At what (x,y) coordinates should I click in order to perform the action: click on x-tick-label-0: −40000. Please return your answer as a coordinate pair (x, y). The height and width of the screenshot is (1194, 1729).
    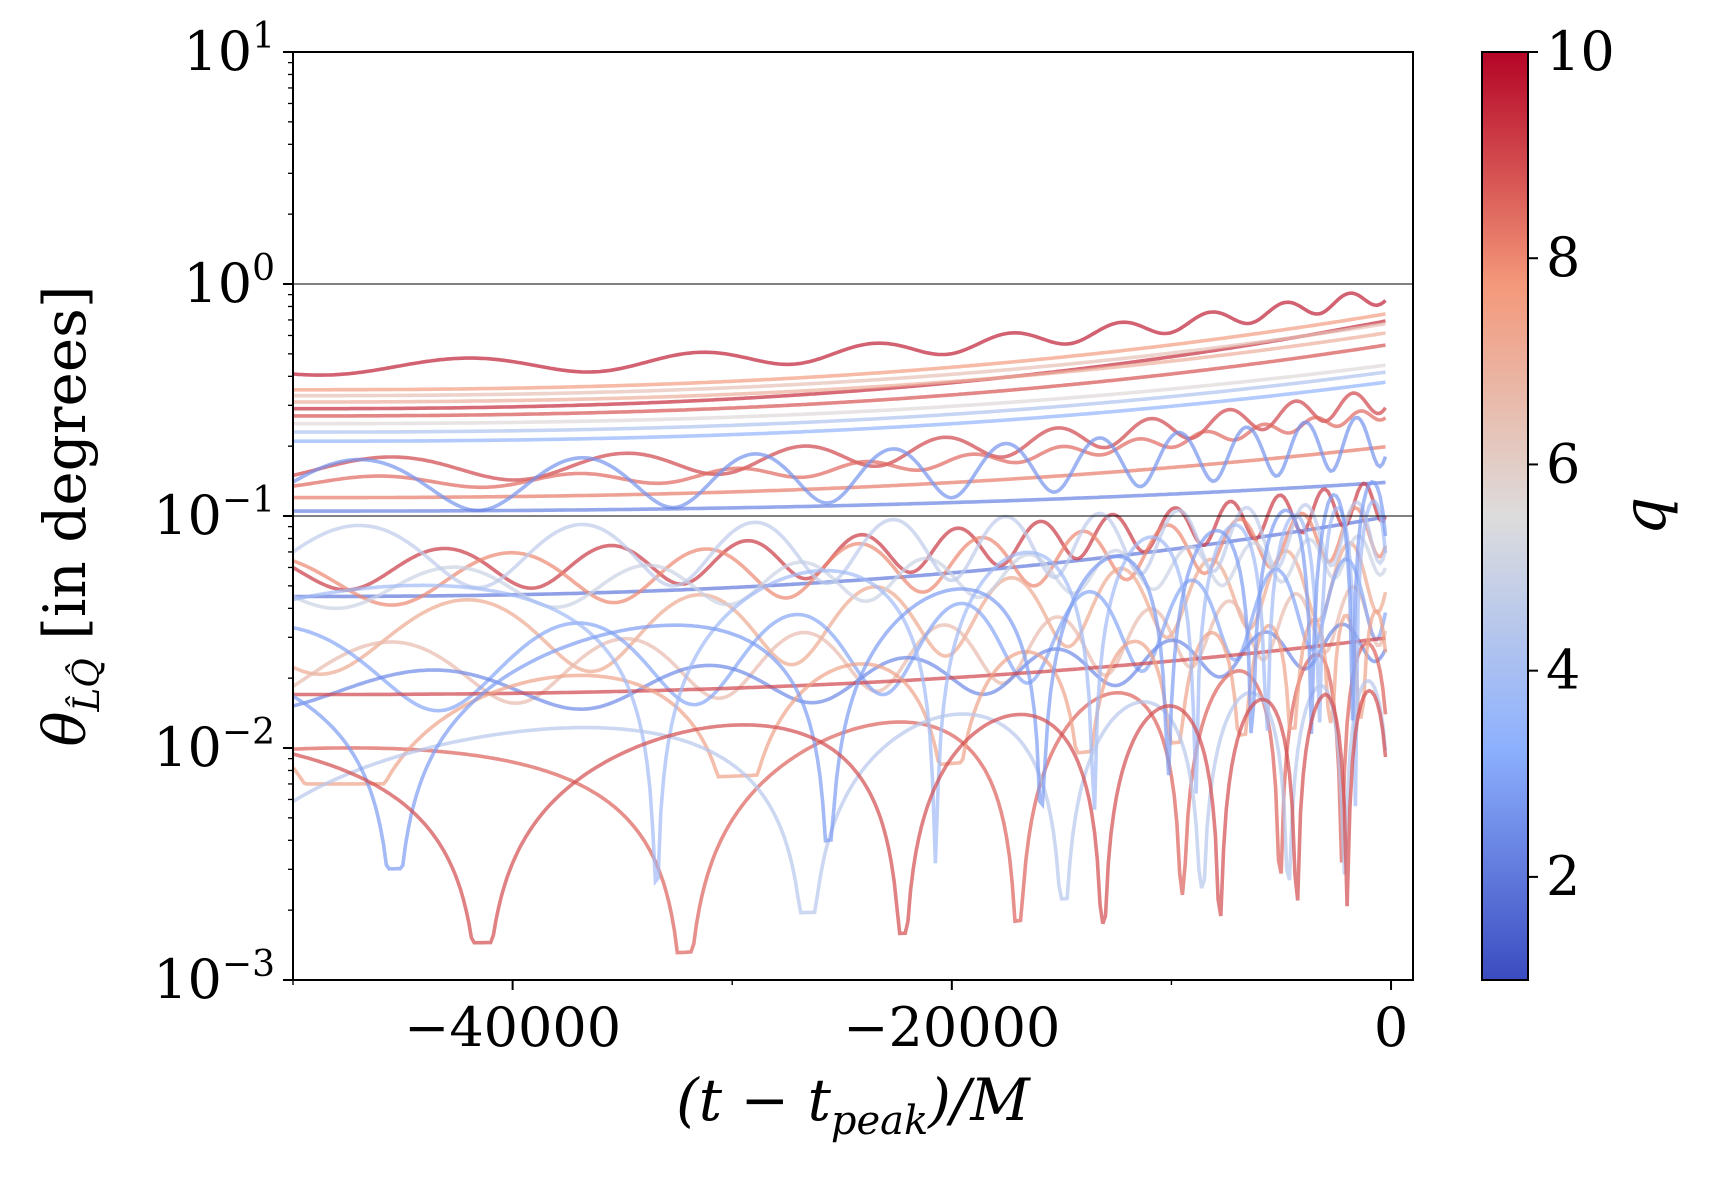
    Looking at the image, I should click on (512, 1027).